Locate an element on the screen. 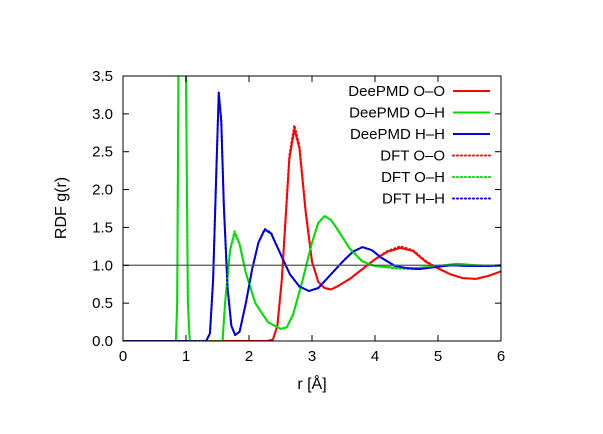 The image size is (603, 434). legend-label: DFT H–H is located at coordinates (413, 199).